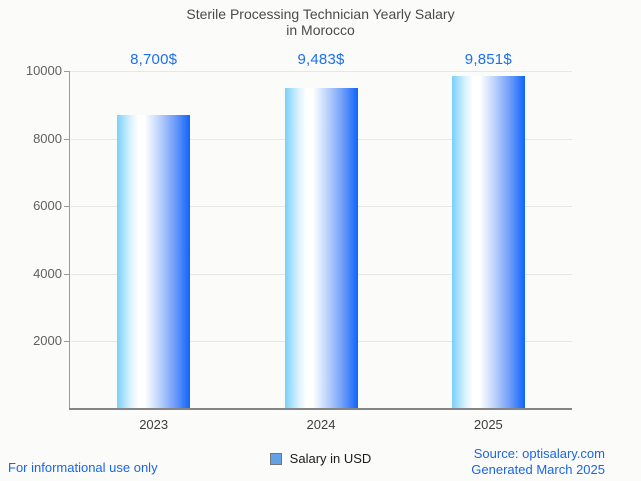  Describe the element at coordinates (47, 273) in the screenshot. I see `y-tick-label-4000: 4000` at that location.